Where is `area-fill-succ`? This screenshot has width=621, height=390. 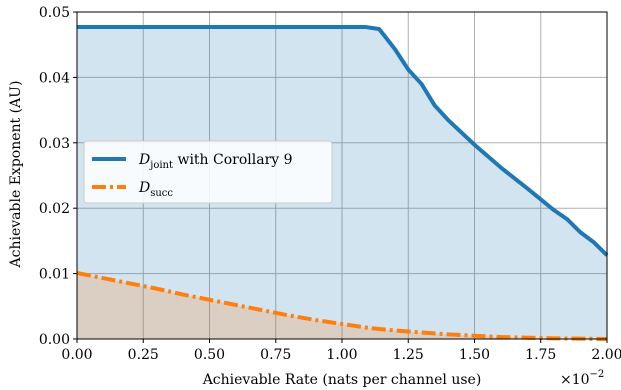
area-fill-succ is located at coordinates (342, 305).